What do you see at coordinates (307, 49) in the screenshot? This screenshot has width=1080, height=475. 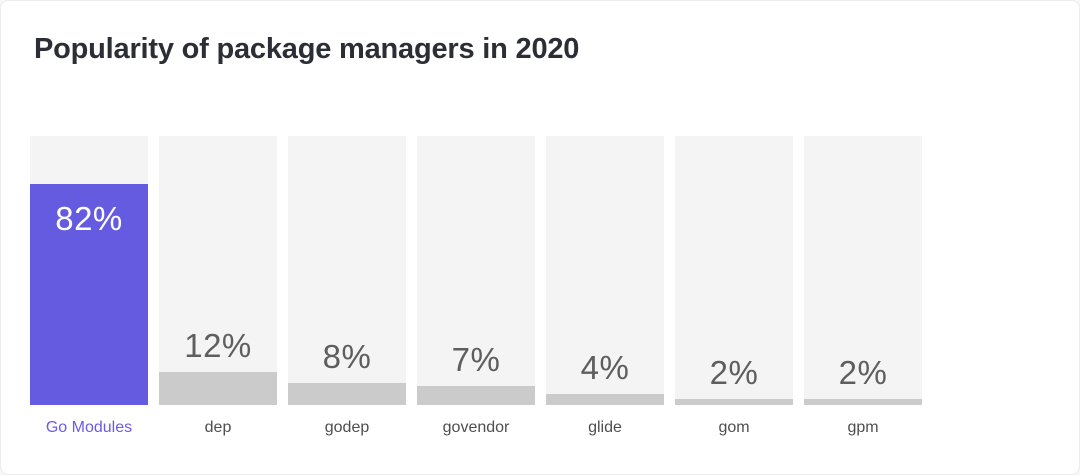 I see `chart-title: Popularity of package managers in 2020` at bounding box center [307, 49].